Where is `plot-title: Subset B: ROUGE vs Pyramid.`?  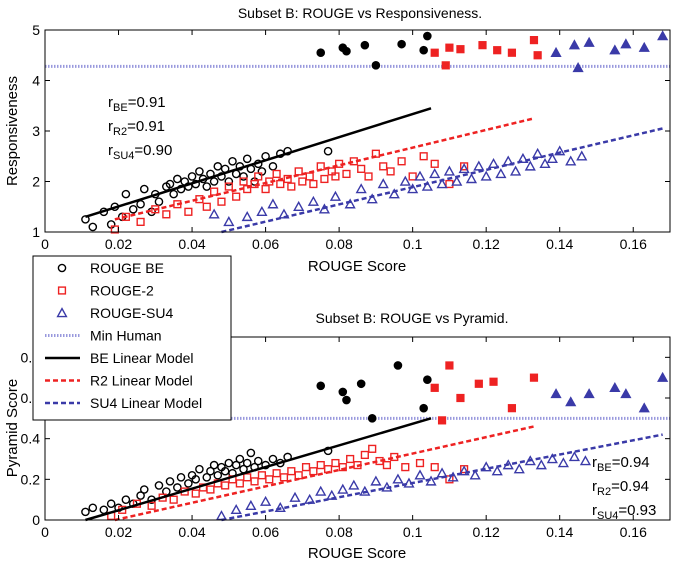 plot-title: Subset B: ROUGE vs Pyramid. is located at coordinates (412, 318).